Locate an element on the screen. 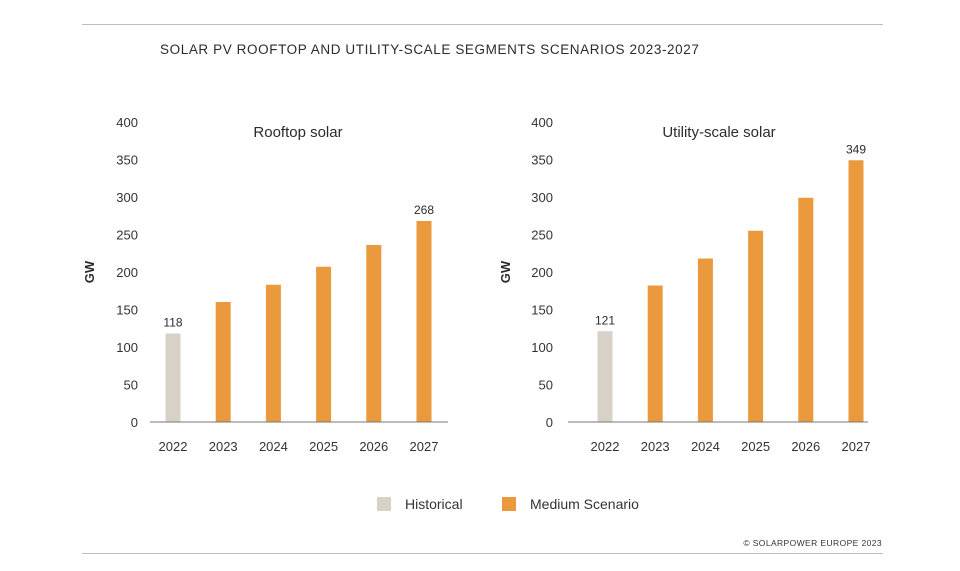  rooftop-bar-2027 is located at coordinates (424, 321).